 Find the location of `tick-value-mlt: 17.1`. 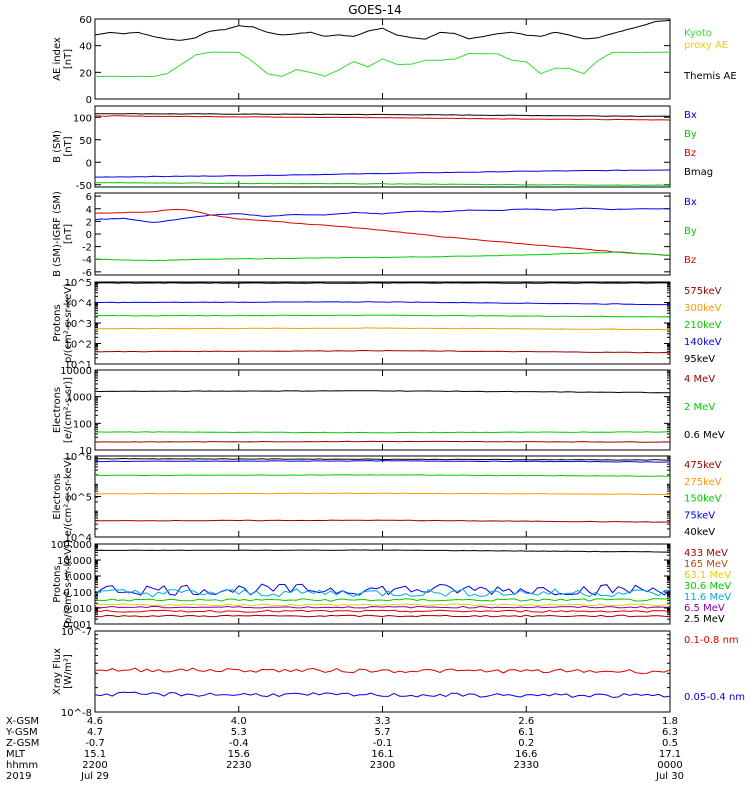

tick-value-mlt: 17.1 is located at coordinates (670, 754).